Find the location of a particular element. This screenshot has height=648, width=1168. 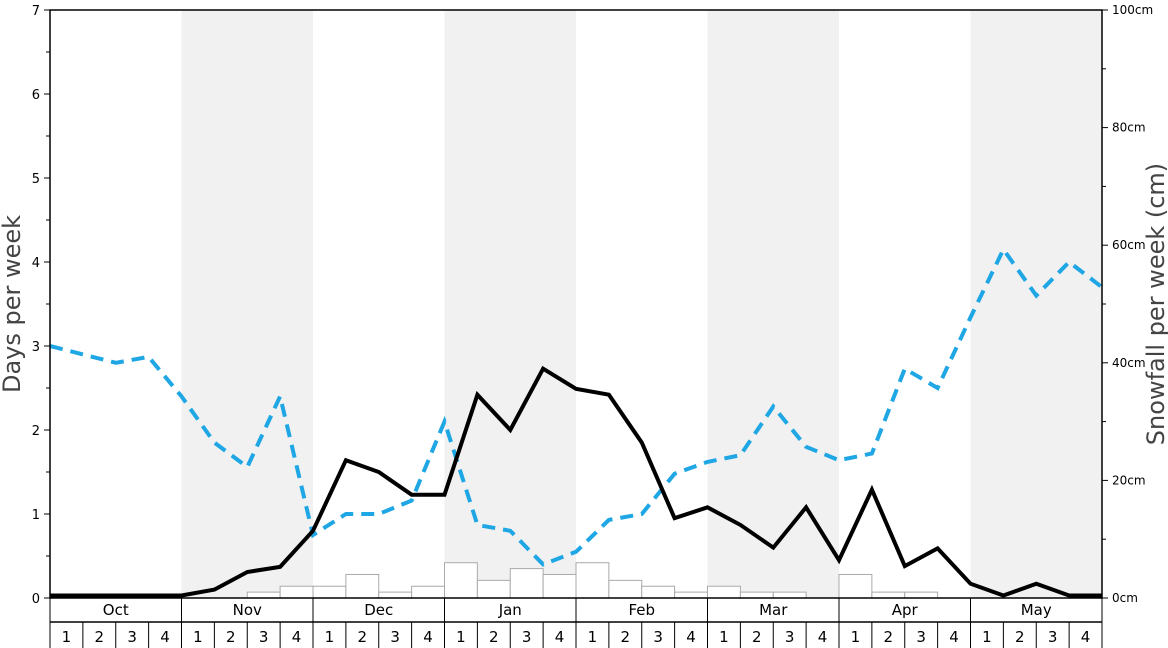

left-tick-label: 0 is located at coordinates (36, 599).